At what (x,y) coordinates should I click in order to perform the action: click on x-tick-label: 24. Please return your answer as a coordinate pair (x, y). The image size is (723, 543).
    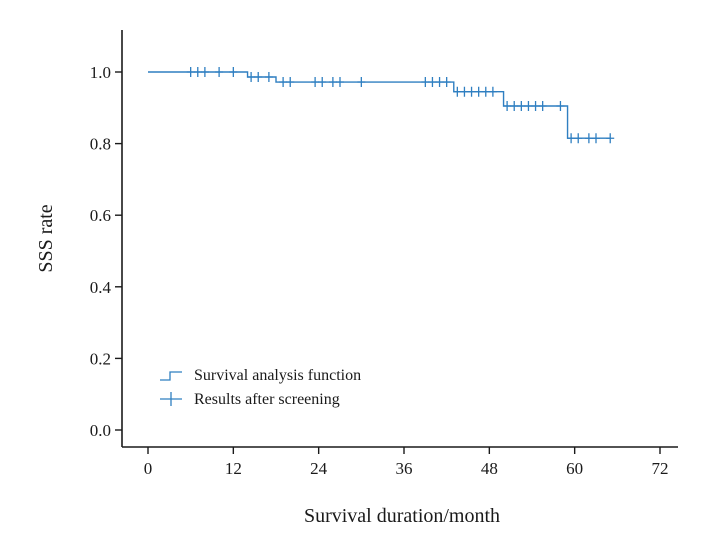
    Looking at the image, I should click on (319, 468).